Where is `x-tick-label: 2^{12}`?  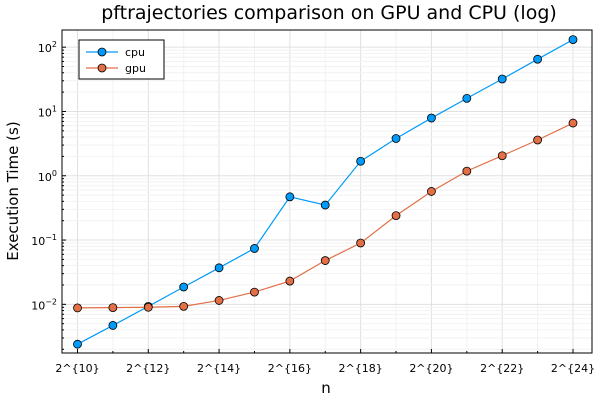
x-tick-label: 2^{12} is located at coordinates (148, 368).